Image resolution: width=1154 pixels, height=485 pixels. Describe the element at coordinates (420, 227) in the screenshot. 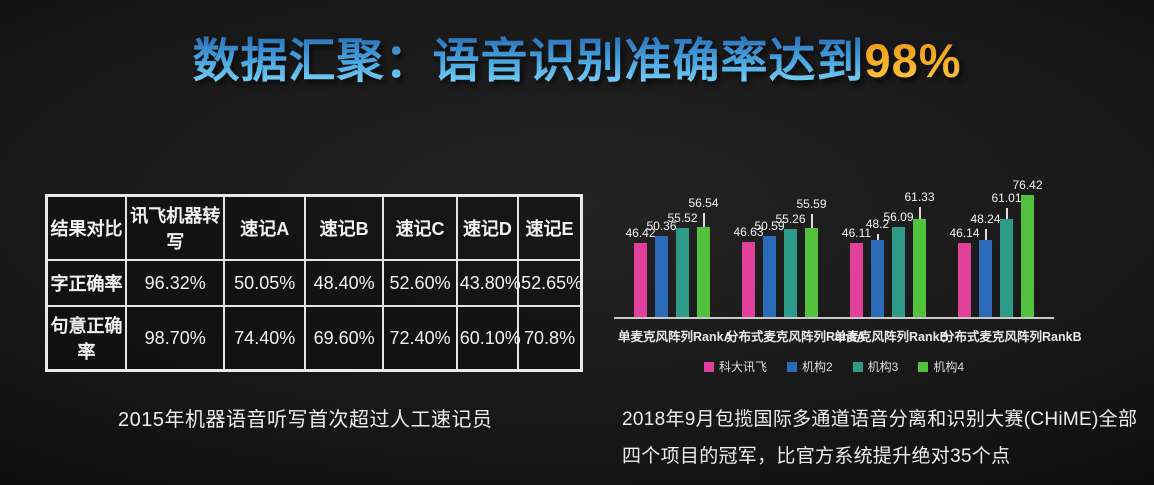

I see `table-header-cell: 速记C` at that location.